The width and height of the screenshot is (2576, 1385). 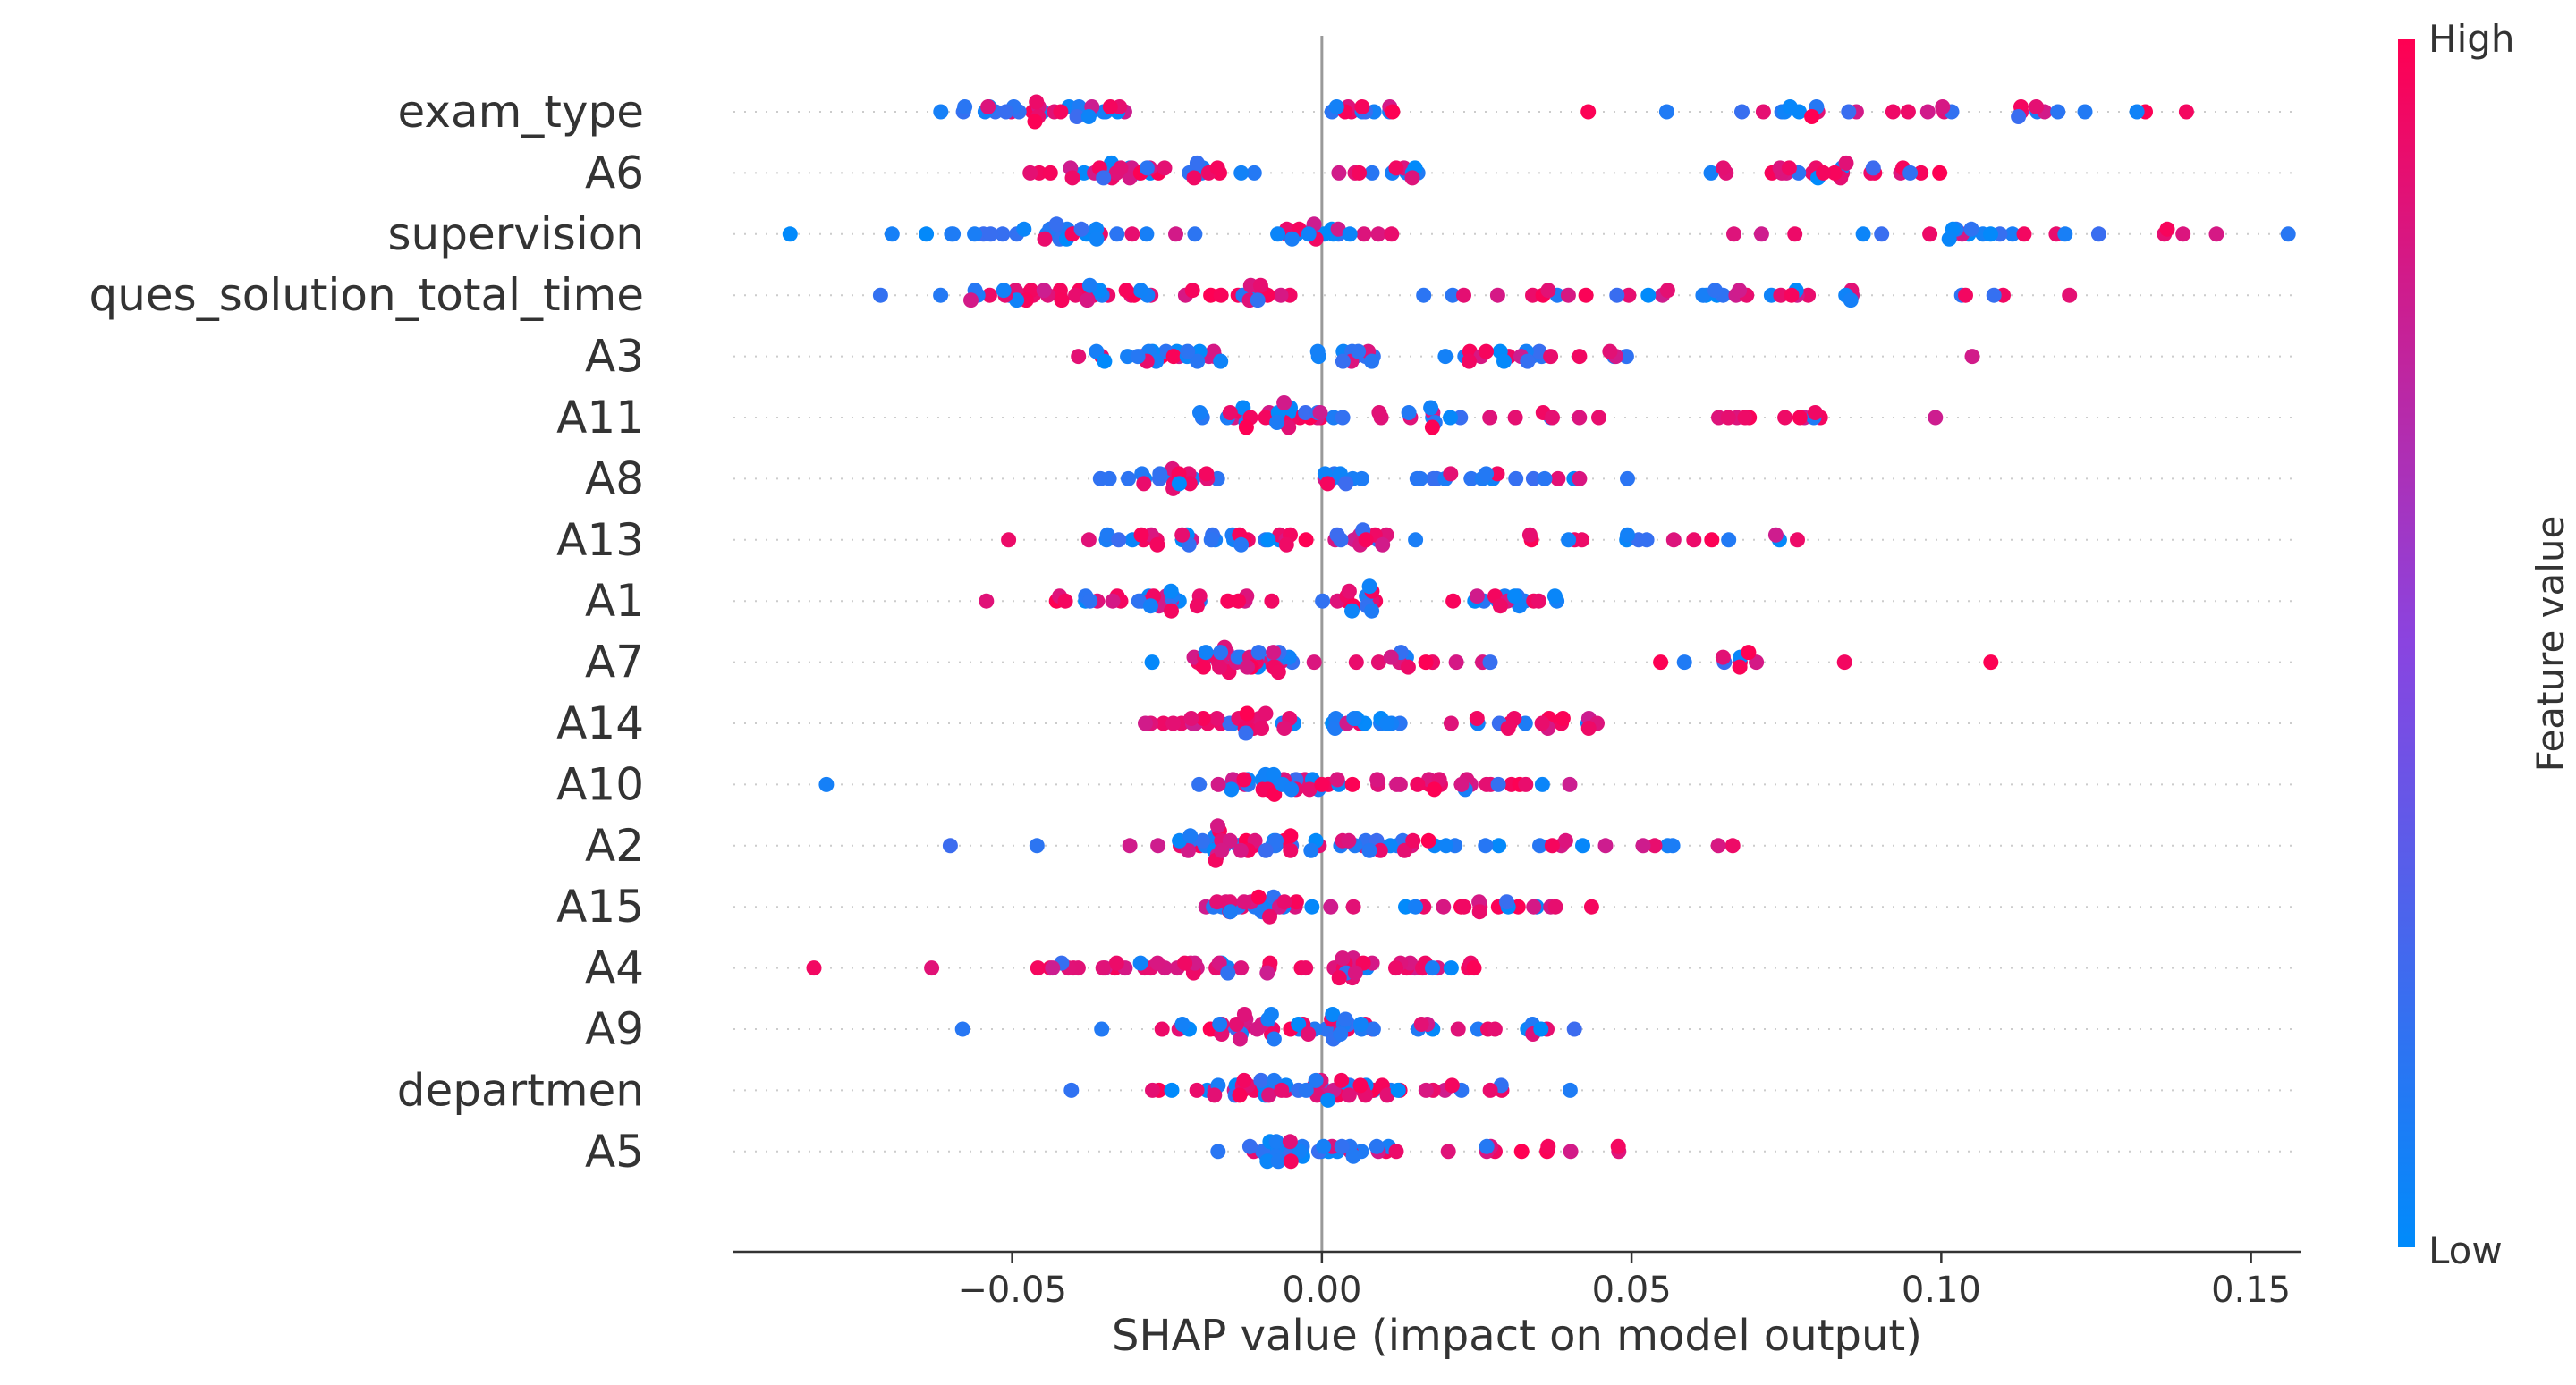 What do you see at coordinates (520, 1090) in the screenshot?
I see `feature-label: departmen` at bounding box center [520, 1090].